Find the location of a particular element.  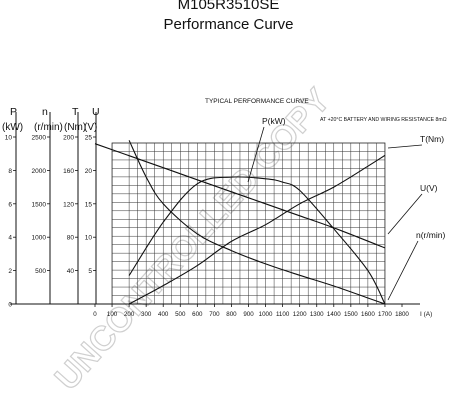

y-tick-label: 6 is located at coordinates (10, 204).